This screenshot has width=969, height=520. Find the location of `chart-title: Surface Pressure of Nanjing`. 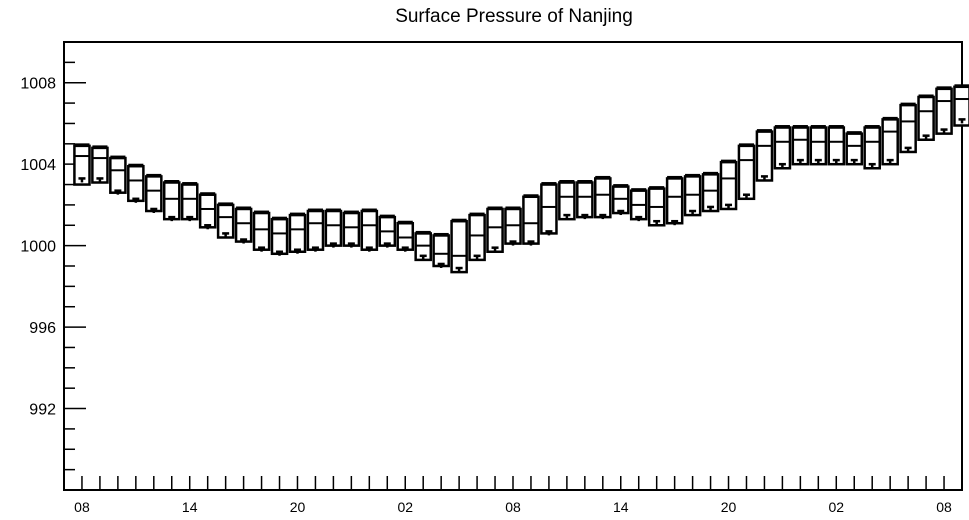

chart-title: Surface Pressure of Nanjing is located at coordinates (514, 16).